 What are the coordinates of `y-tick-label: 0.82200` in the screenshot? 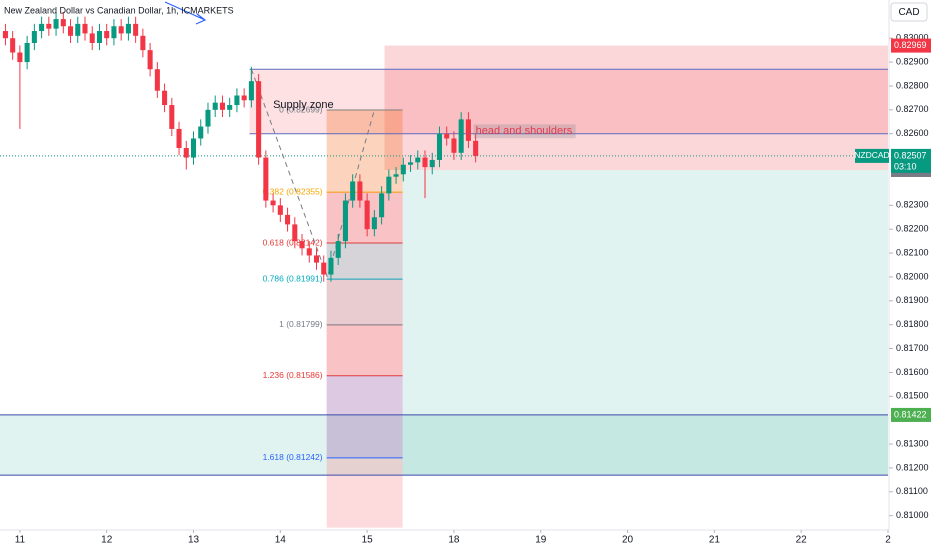 It's located at (912, 229).